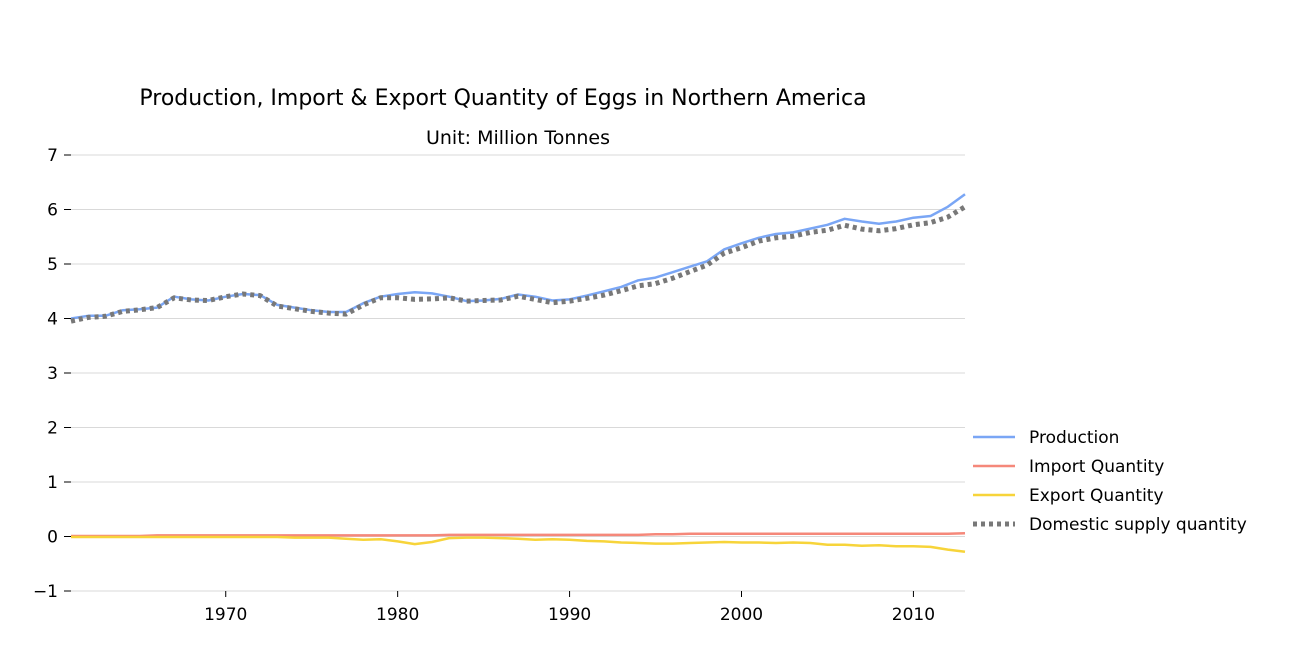 The height and width of the screenshot is (662, 1296). Describe the element at coordinates (52, 211) in the screenshot. I see `y-tick-label: 6` at that location.